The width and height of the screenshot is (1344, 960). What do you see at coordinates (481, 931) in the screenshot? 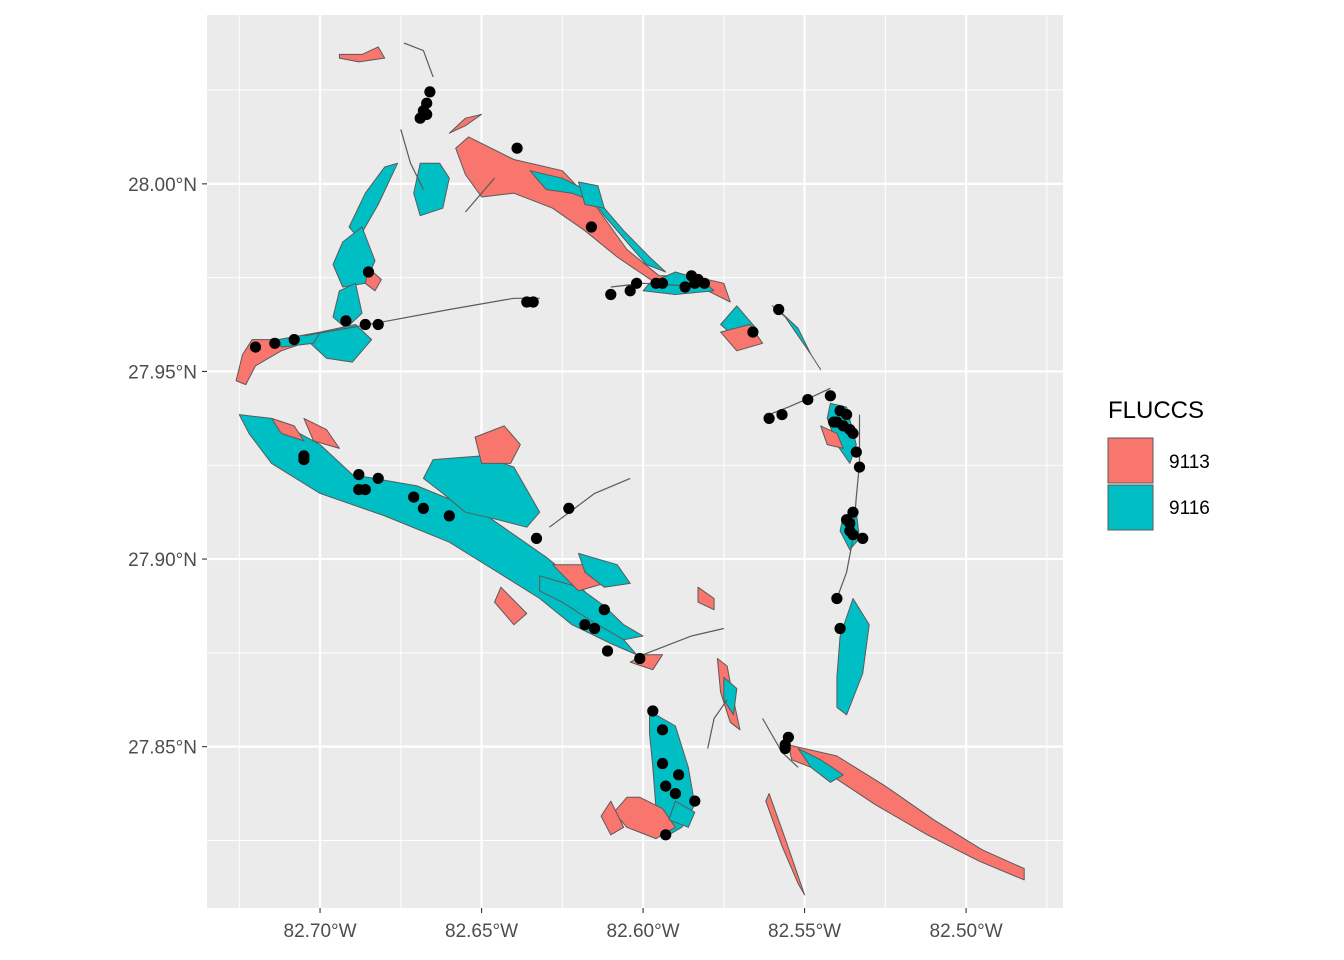
I see `x-tick-label: 82.65°W` at bounding box center [481, 931].